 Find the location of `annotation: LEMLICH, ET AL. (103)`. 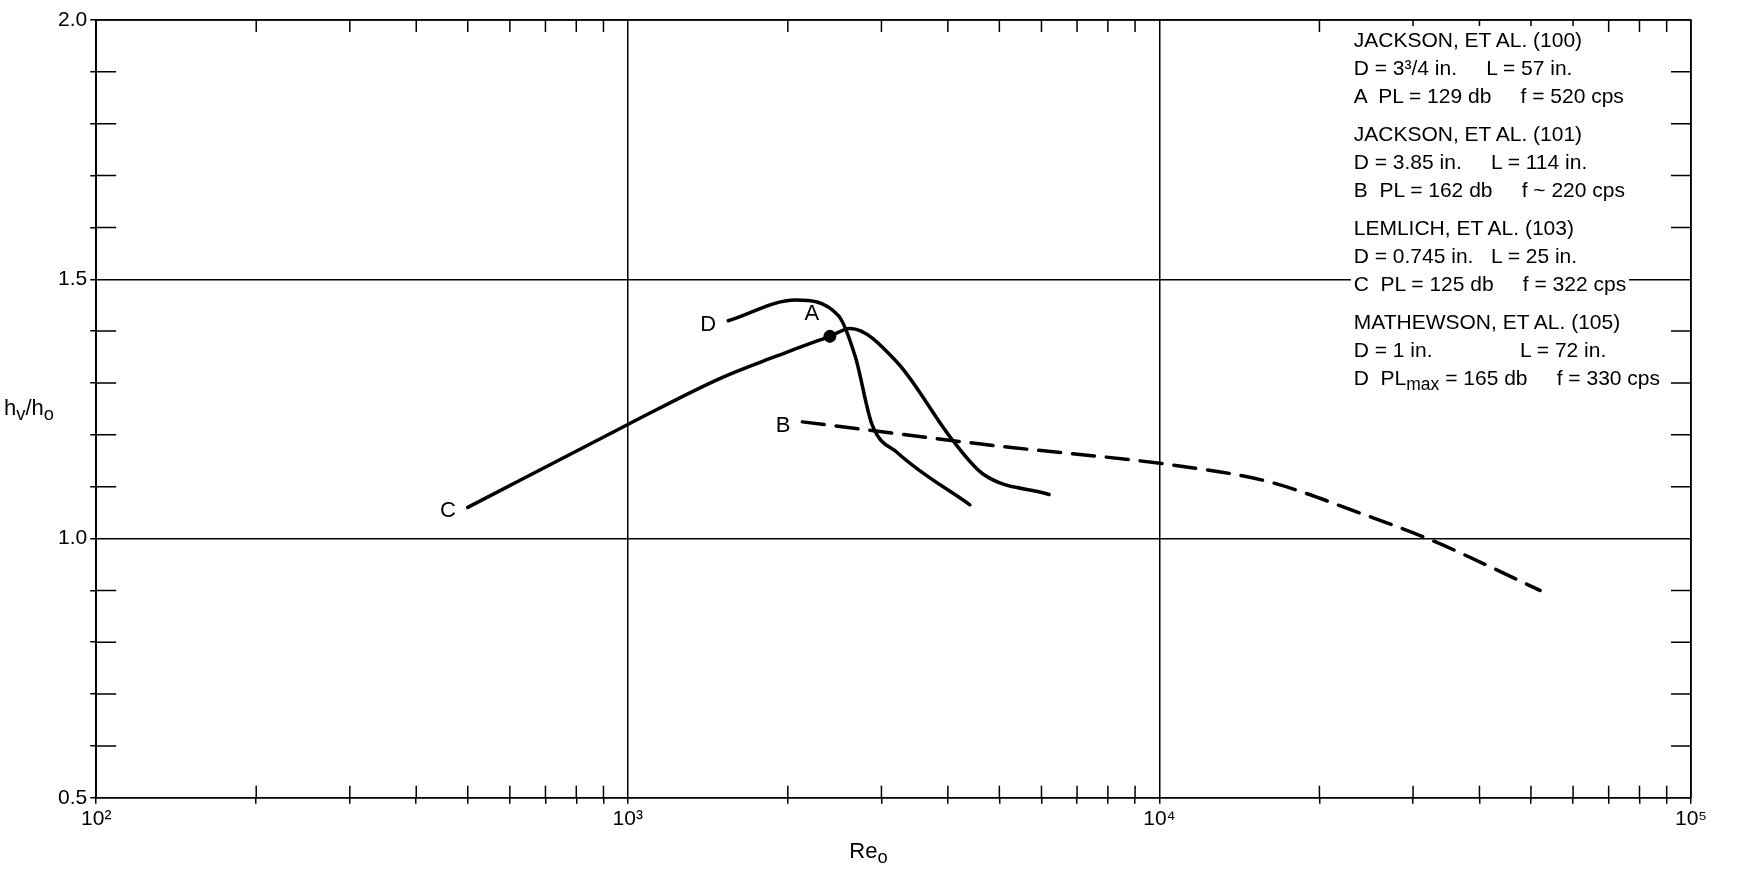

annotation: LEMLICH, ET AL. (103) is located at coordinates (1463, 228).